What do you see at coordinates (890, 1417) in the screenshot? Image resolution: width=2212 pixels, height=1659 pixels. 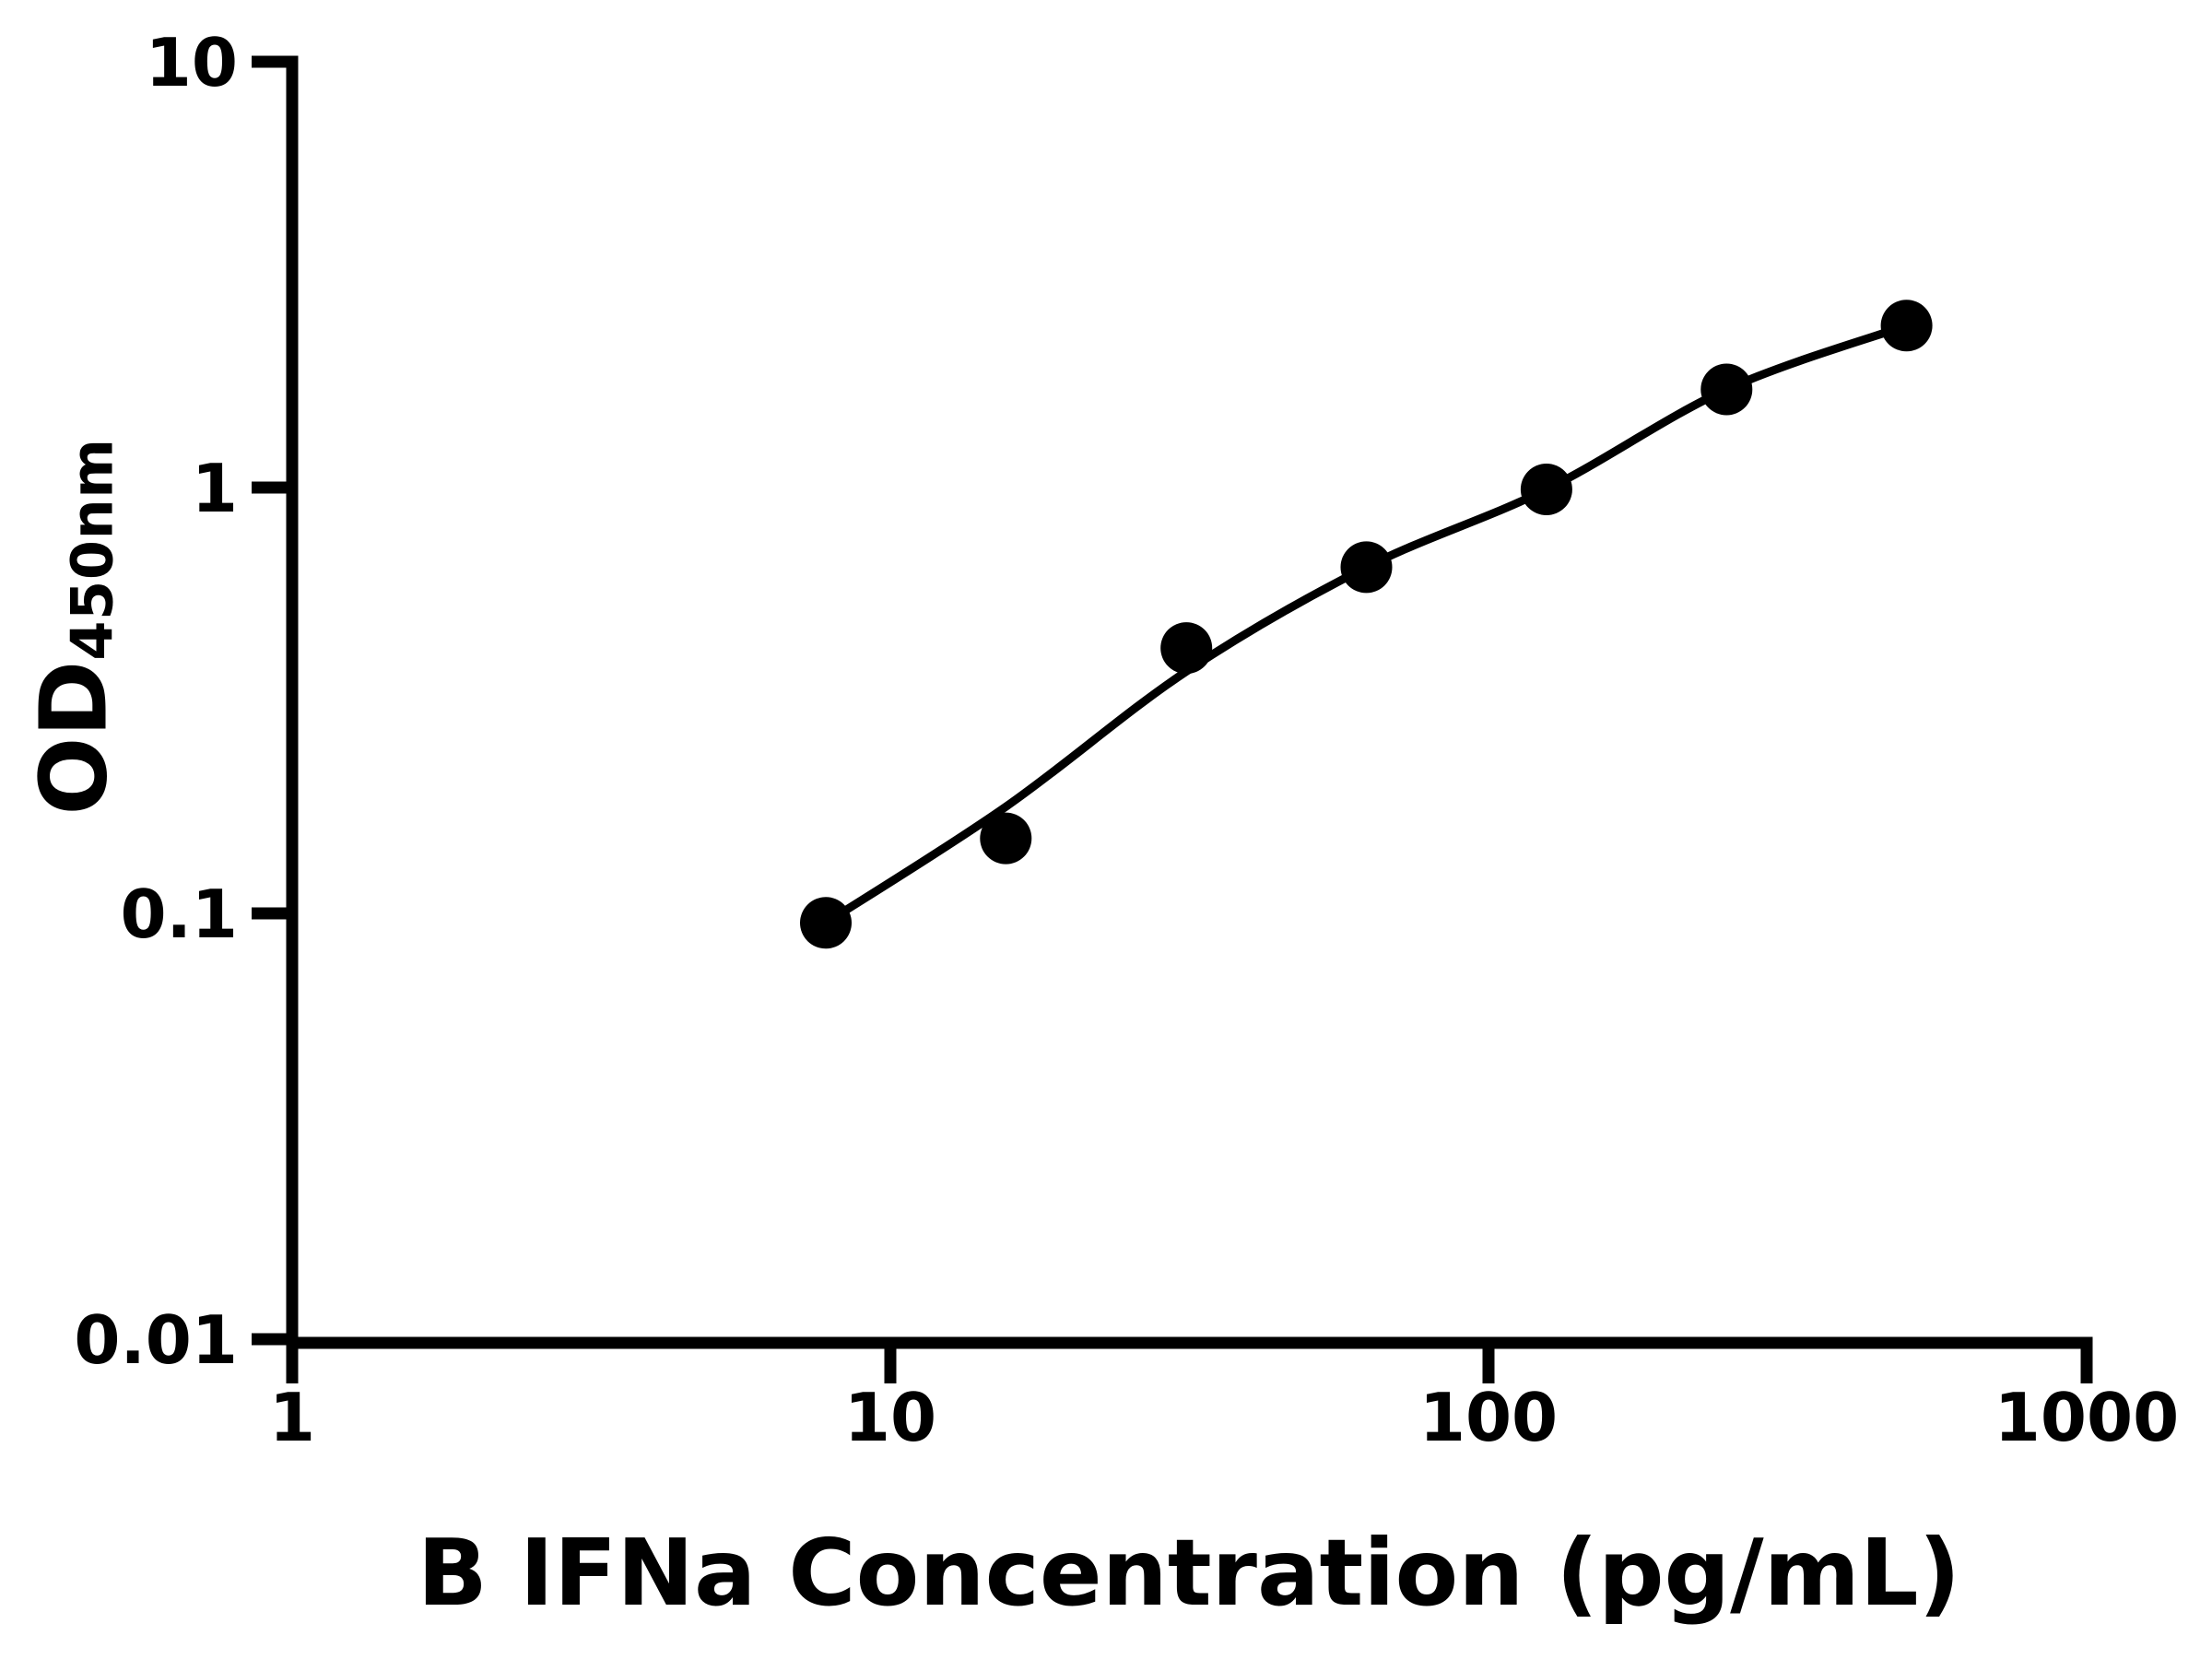 I see `x-tick-label: 10` at bounding box center [890, 1417].